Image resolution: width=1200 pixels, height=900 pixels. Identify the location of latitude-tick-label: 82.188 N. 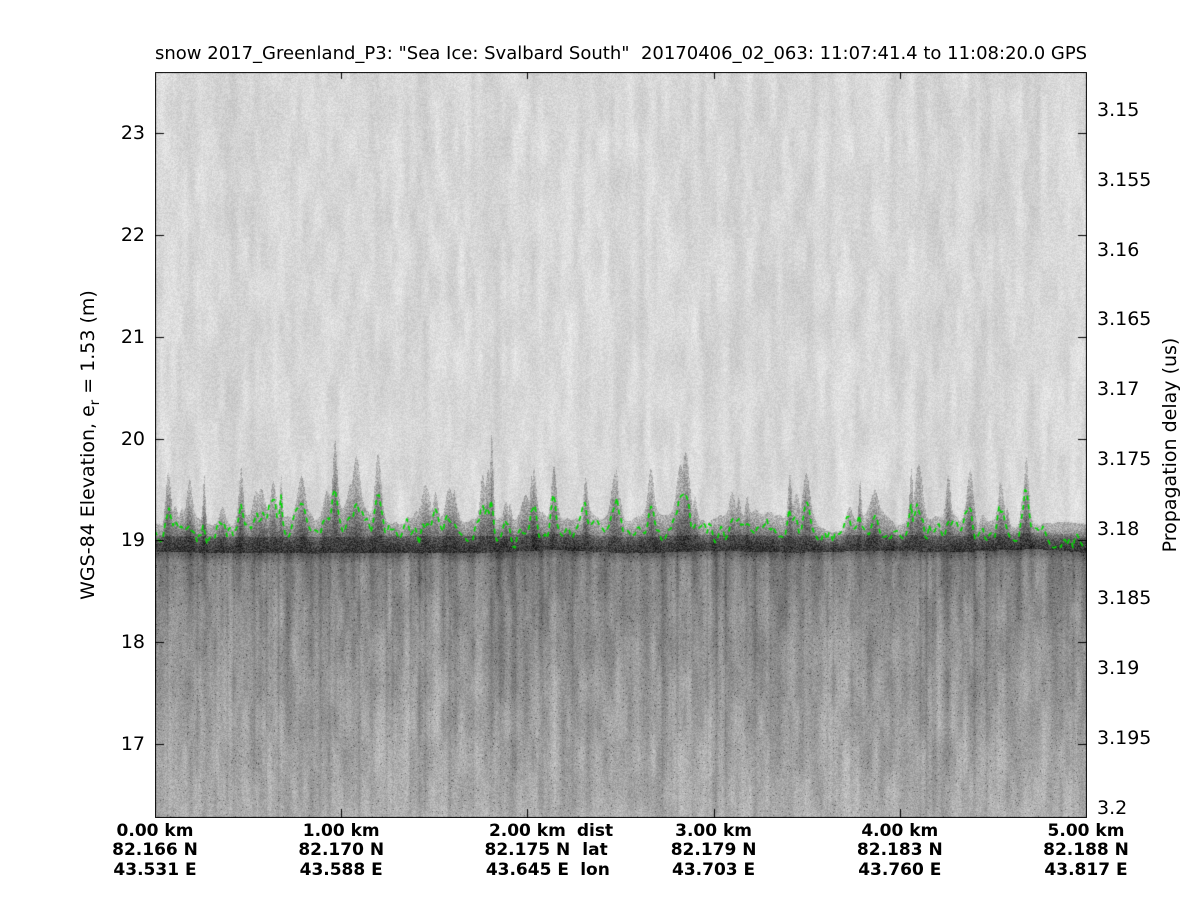
(1086, 850).